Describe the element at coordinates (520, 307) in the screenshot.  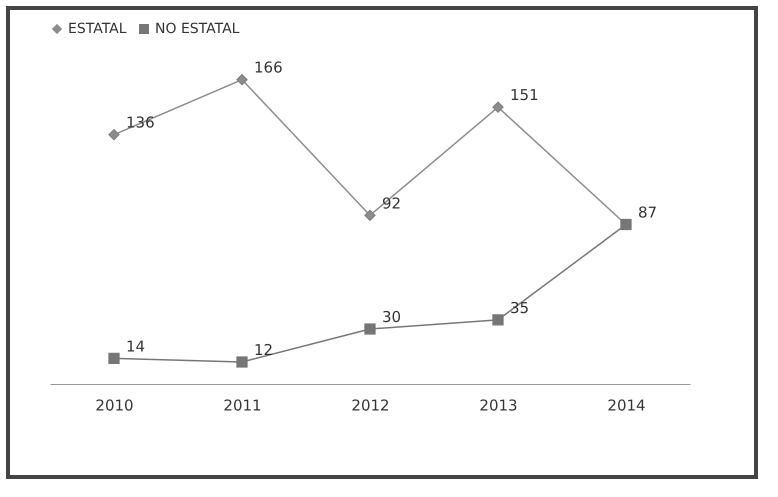
I see `data-label: 35` at that location.